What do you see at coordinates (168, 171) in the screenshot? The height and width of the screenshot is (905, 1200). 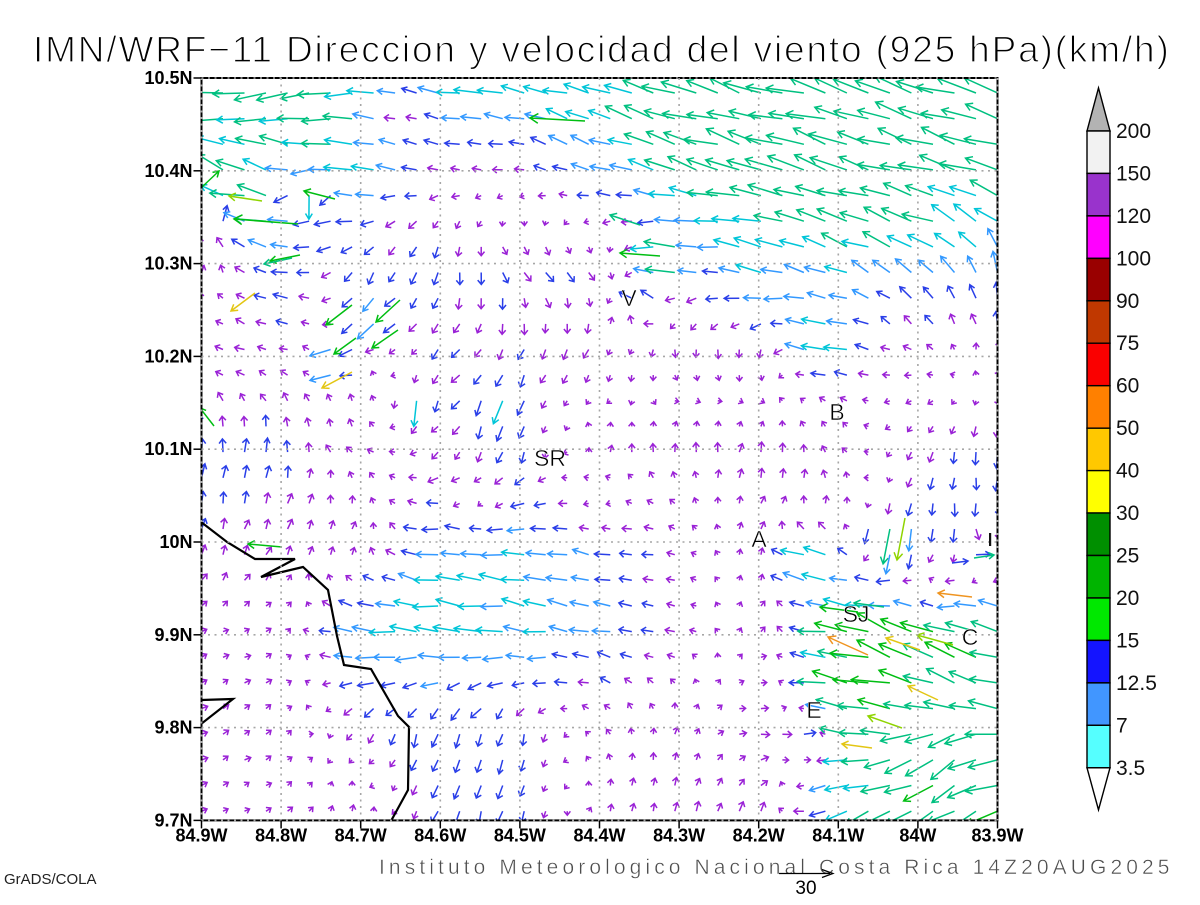 I see `svg-text: 10.4N` at bounding box center [168, 171].